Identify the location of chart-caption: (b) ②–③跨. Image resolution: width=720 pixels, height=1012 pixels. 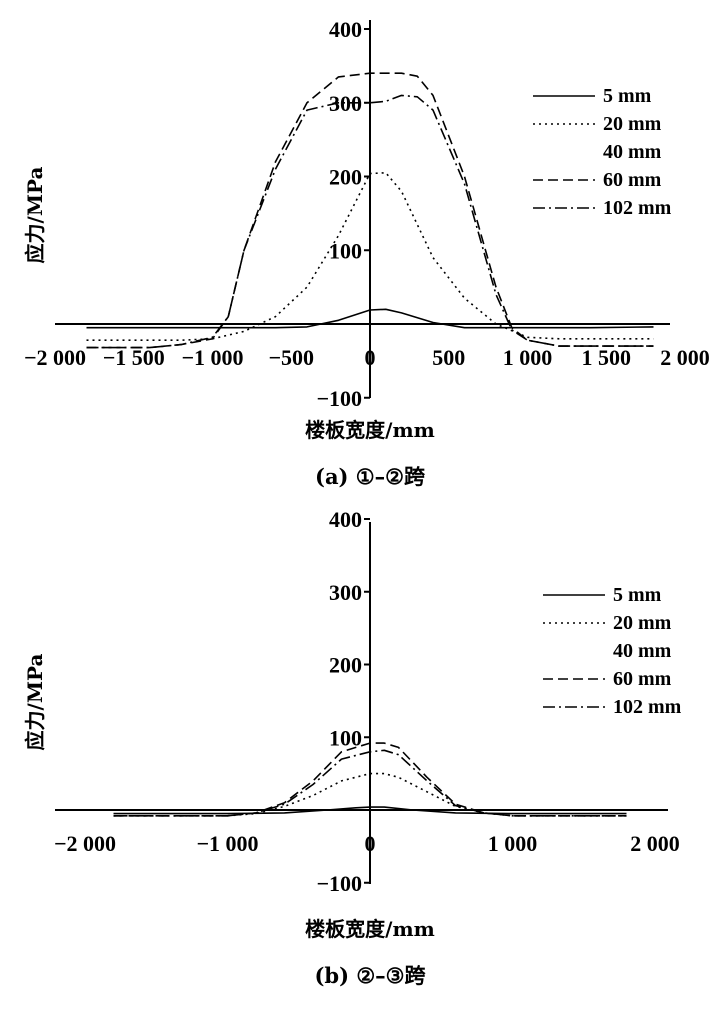
(370, 975).